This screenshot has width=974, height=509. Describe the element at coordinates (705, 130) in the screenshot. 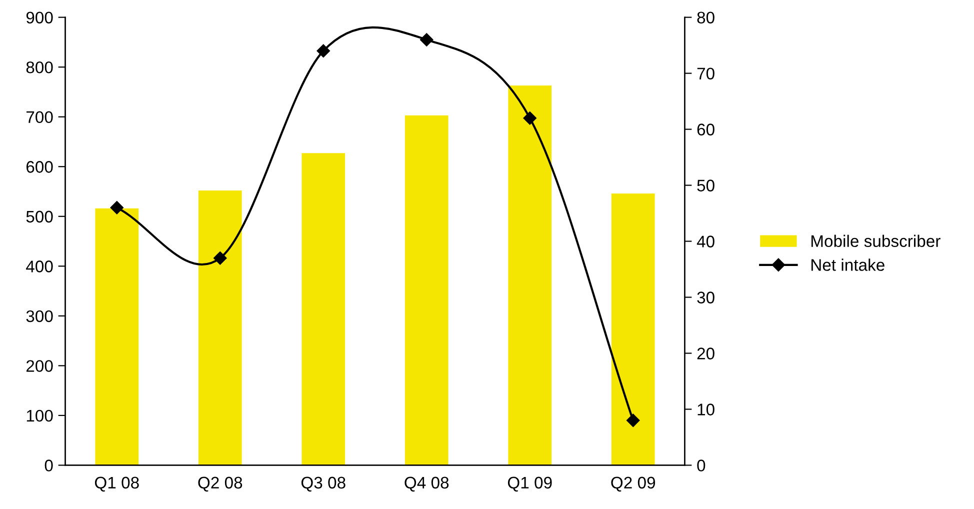

I see `y2-tick-label: 60` at that location.